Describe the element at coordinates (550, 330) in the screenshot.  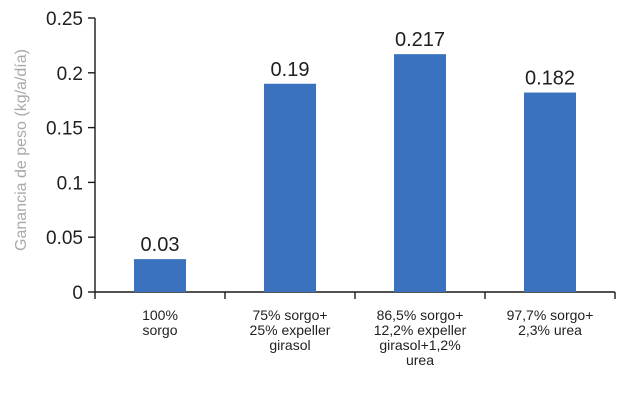
I see `x-tick-label-line: 2,3% urea` at that location.